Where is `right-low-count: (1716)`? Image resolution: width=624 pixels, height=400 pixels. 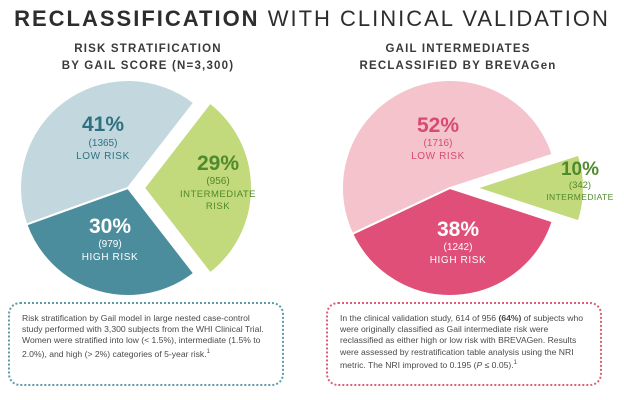 right-low-count: (1716) is located at coordinates (438, 143).